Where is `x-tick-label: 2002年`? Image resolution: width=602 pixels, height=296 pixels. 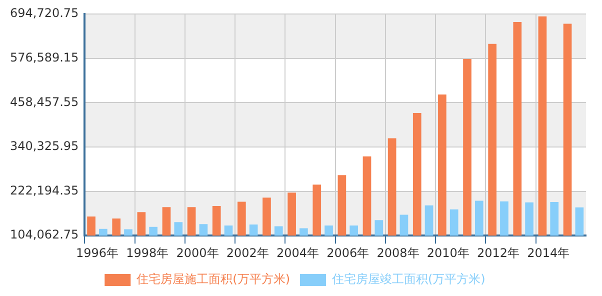
x-tick-label: 2002年 is located at coordinates (247, 253).